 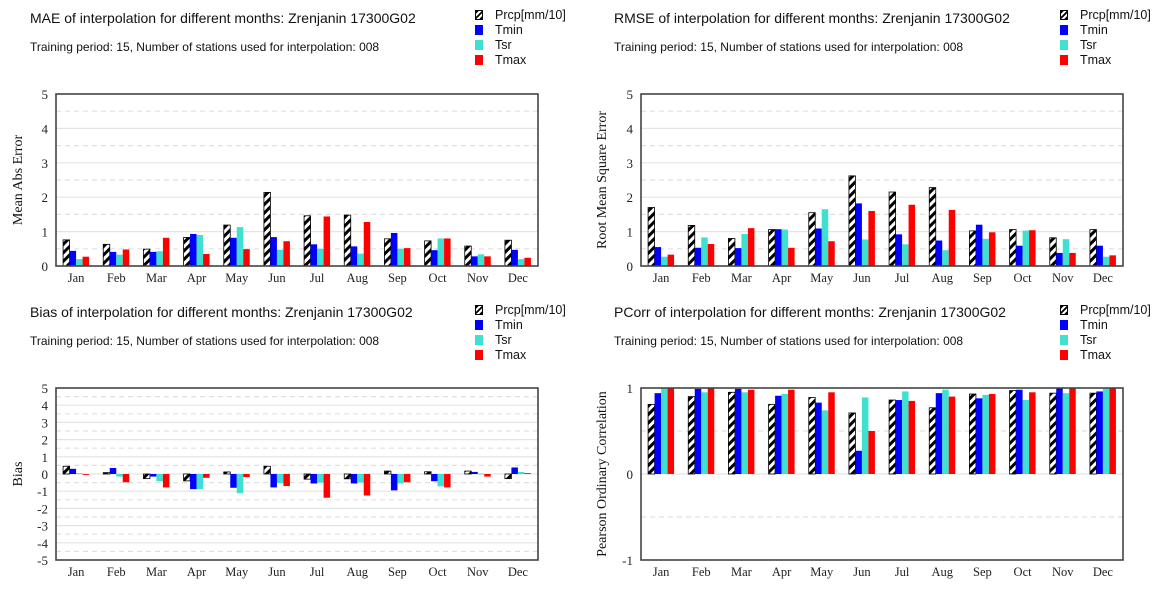 I want to click on bar-tmax-jun, so click(x=871, y=452).